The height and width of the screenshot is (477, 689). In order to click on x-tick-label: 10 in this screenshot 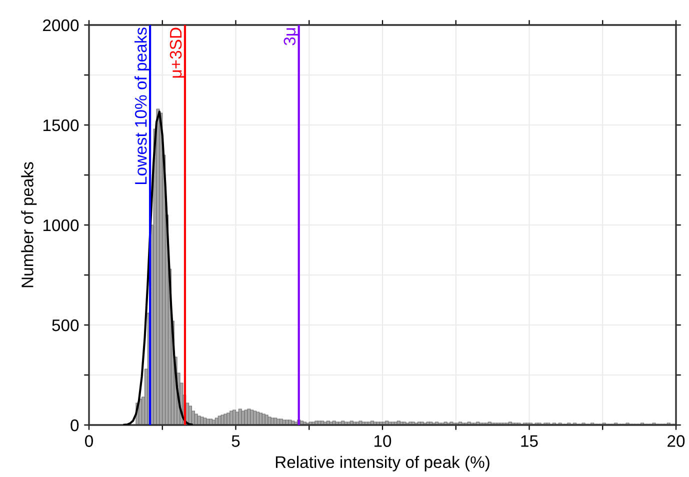, I will do `click(383, 441)`.